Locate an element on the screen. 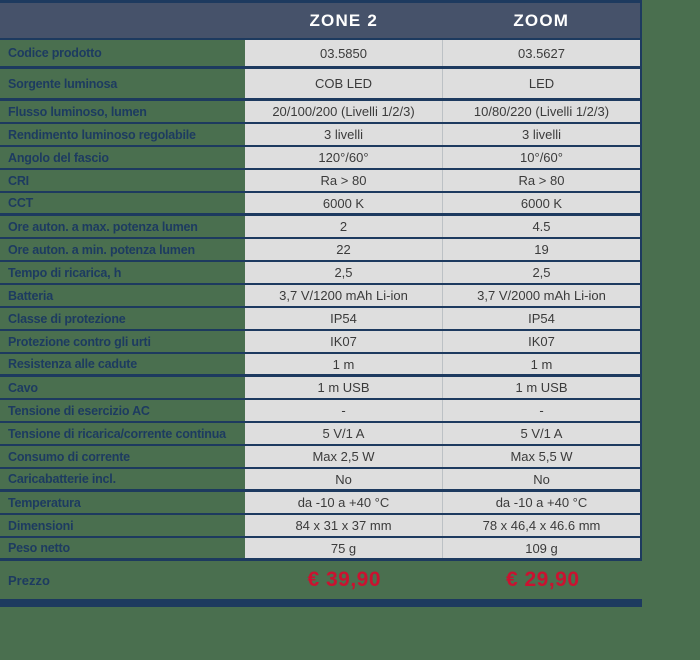  spec-row-label: Tensione di esercizio AC is located at coordinates (79, 410).